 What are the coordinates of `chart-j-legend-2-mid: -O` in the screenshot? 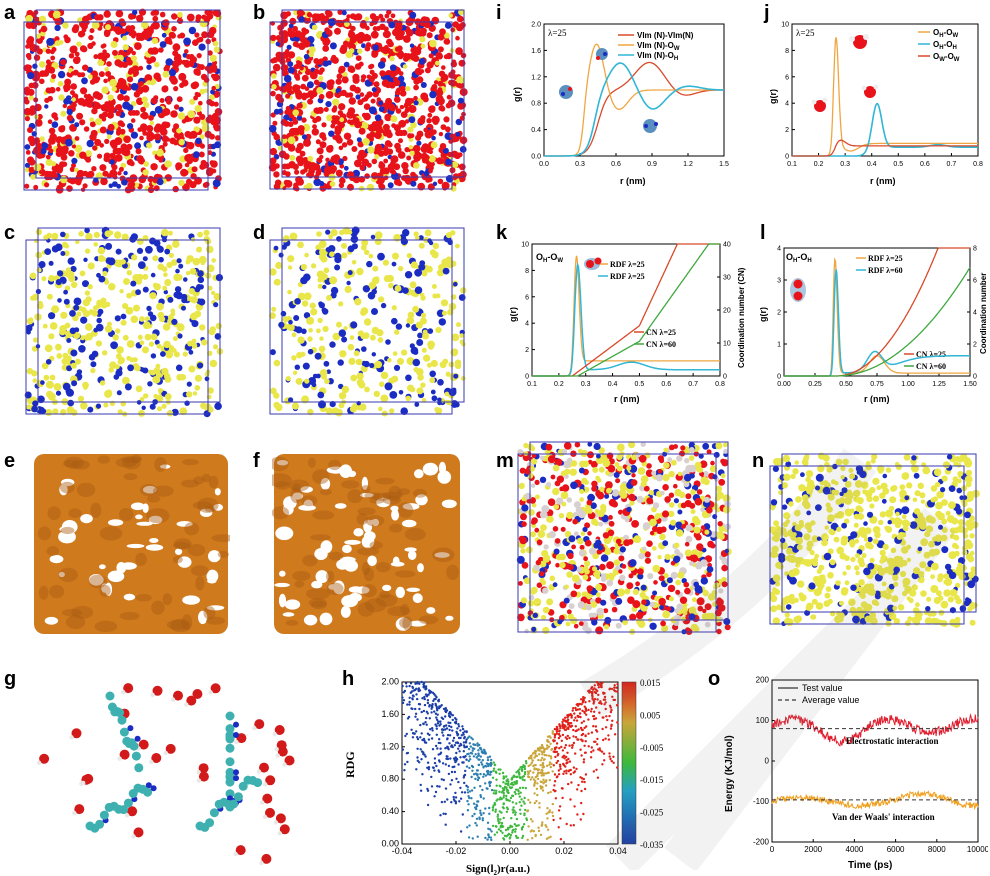 It's located at (948, 44).